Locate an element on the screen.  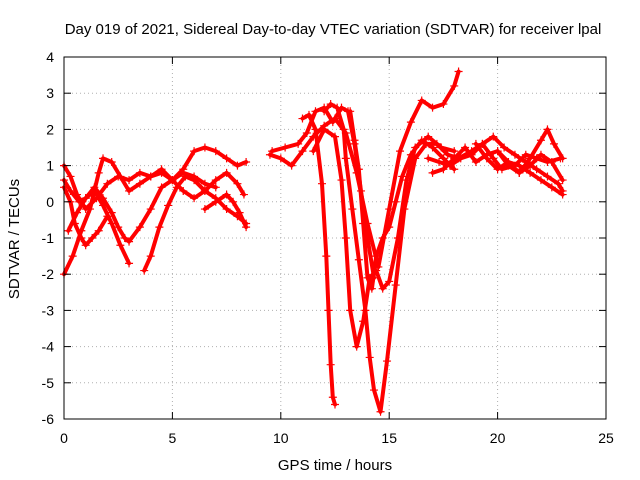
y-tick-label: -3 is located at coordinates (48, 310).